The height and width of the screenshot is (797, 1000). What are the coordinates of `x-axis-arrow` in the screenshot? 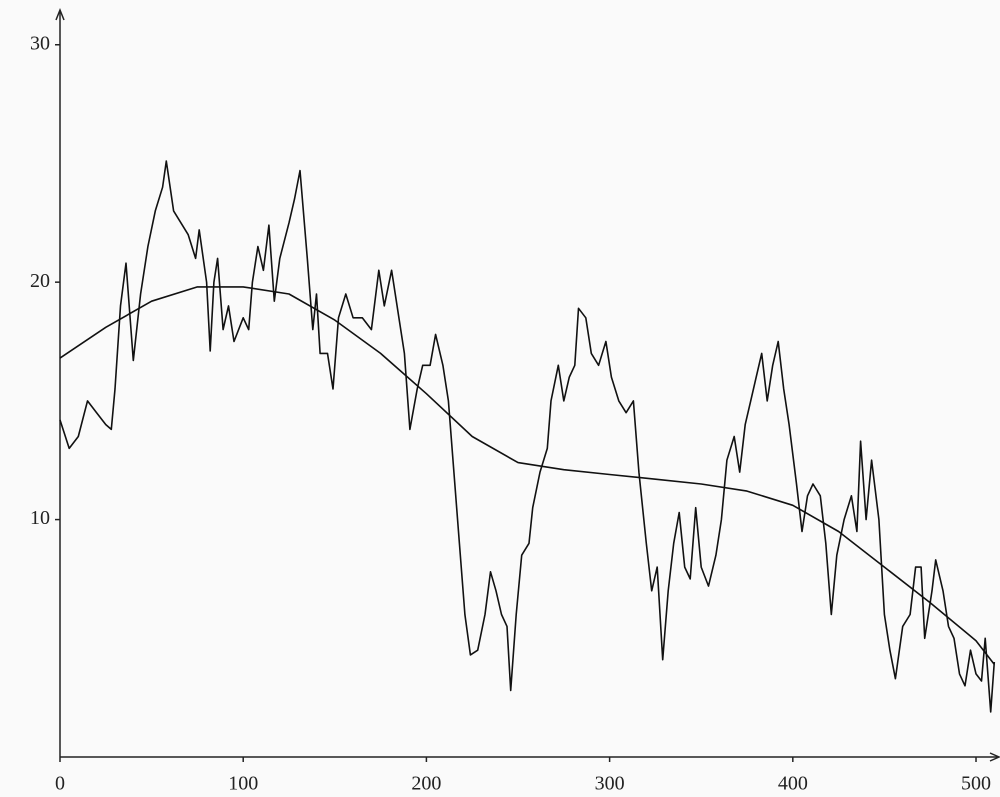 It's located at (994, 757).